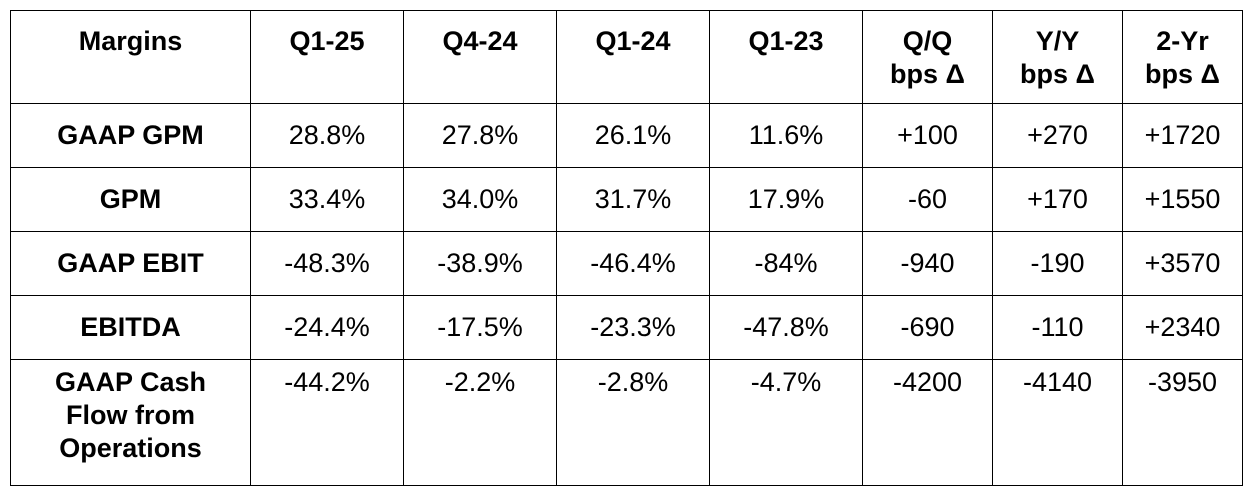 The image size is (1243, 502). Describe the element at coordinates (786, 199) in the screenshot. I see `table-cell: 17.9%` at that location.